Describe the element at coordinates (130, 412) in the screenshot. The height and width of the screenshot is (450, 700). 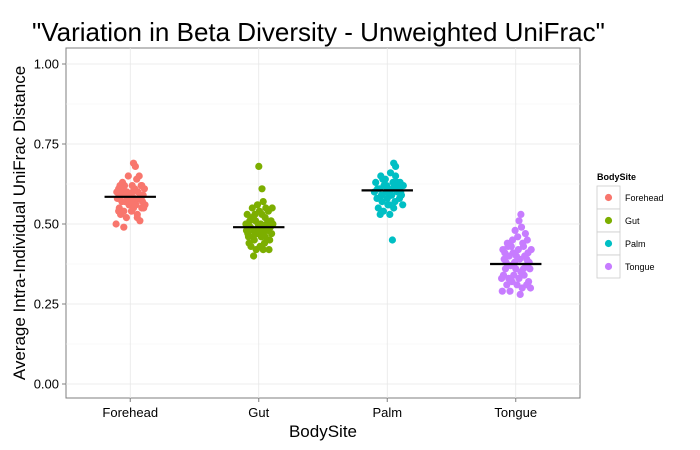
I see `x-tick-label: Forehead` at that location.